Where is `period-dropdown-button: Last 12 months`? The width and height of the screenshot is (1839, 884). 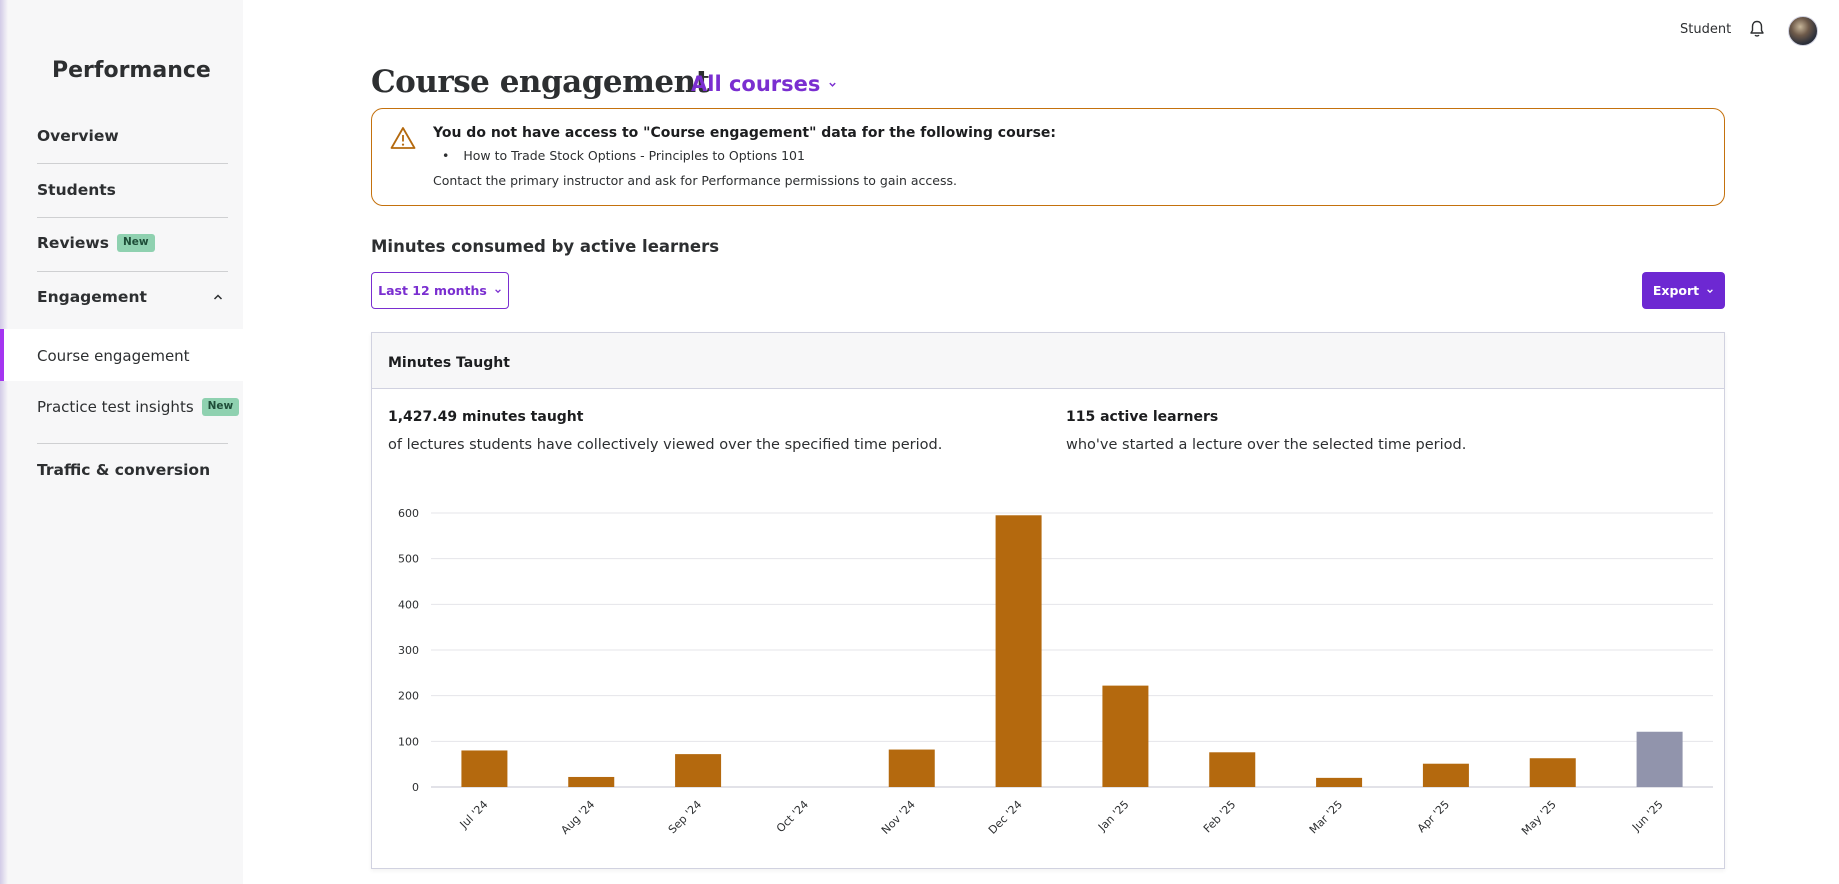 period-dropdown-button: Last 12 months is located at coordinates (440, 290).